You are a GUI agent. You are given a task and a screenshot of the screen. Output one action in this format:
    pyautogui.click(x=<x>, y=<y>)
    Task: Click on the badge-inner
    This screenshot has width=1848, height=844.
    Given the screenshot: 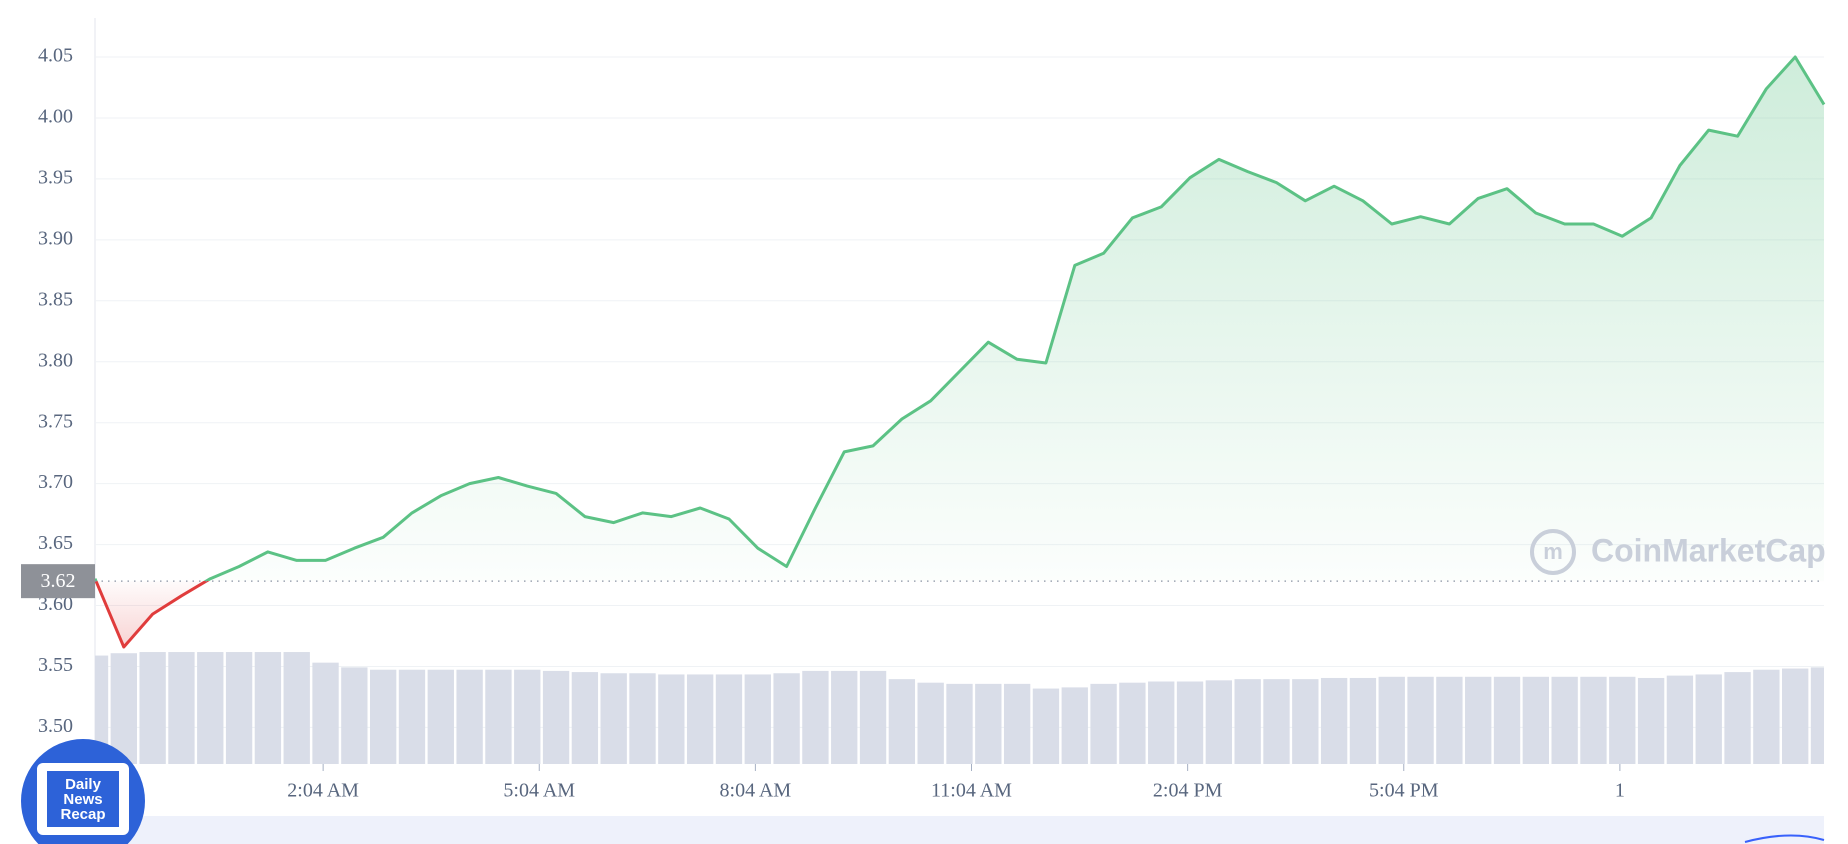 What is the action you would take?
    pyautogui.click(x=83, y=799)
    